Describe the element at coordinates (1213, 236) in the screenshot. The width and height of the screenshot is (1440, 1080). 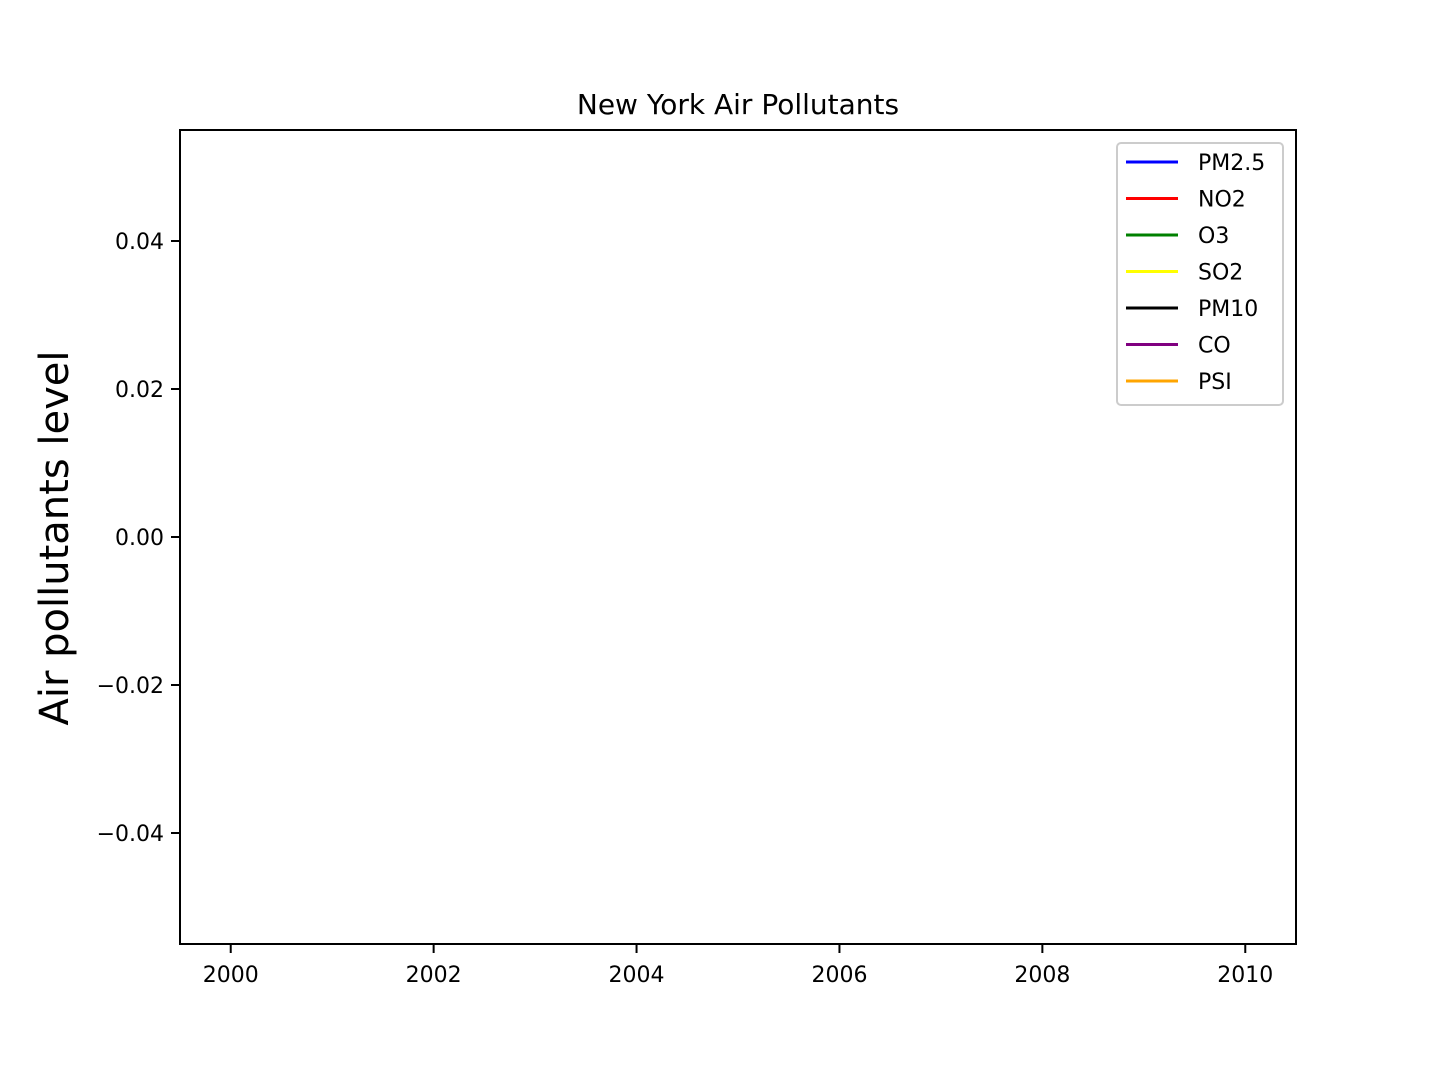
I see `legend-label: O3` at that location.